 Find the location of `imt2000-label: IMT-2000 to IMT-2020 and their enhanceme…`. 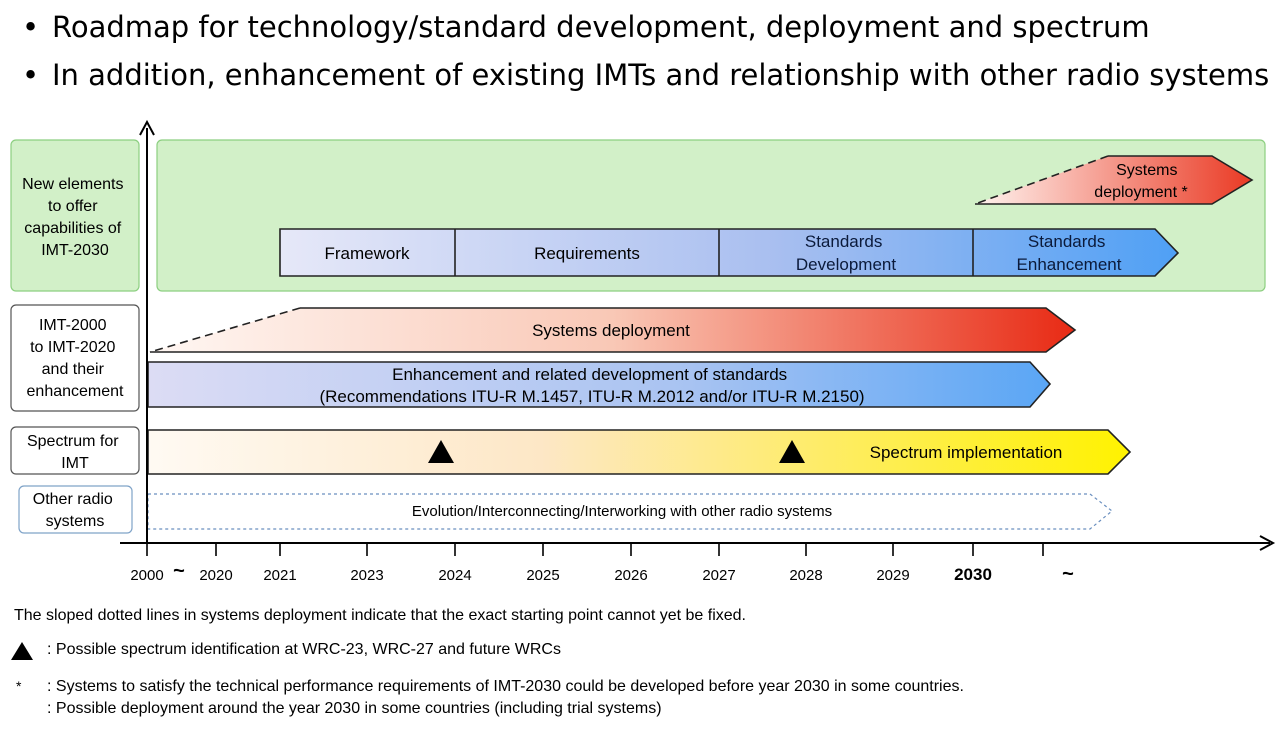

imt2000-label: IMT-2000 to IMT-2020 and their enhanceme… is located at coordinates (76, 358).